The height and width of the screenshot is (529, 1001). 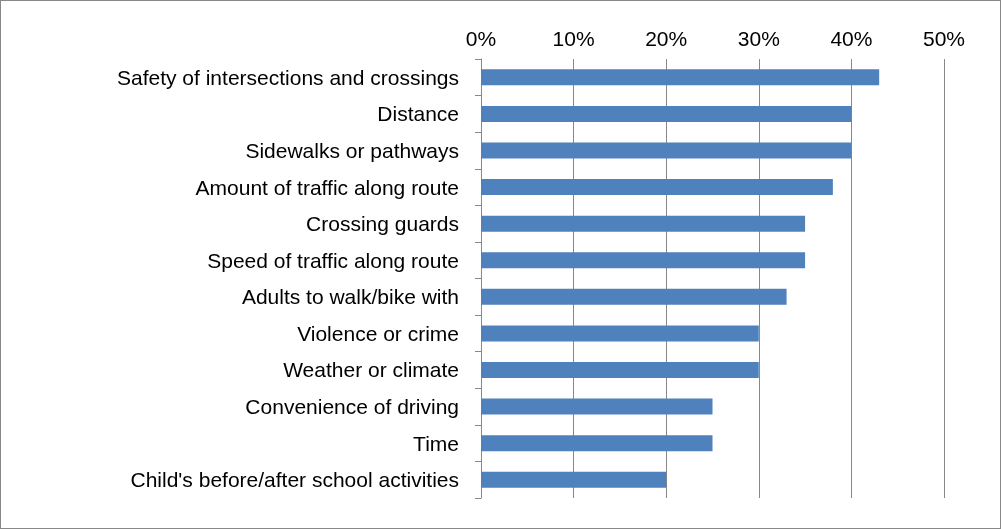 I want to click on x-tick-label: 30%, so click(x=758, y=38).